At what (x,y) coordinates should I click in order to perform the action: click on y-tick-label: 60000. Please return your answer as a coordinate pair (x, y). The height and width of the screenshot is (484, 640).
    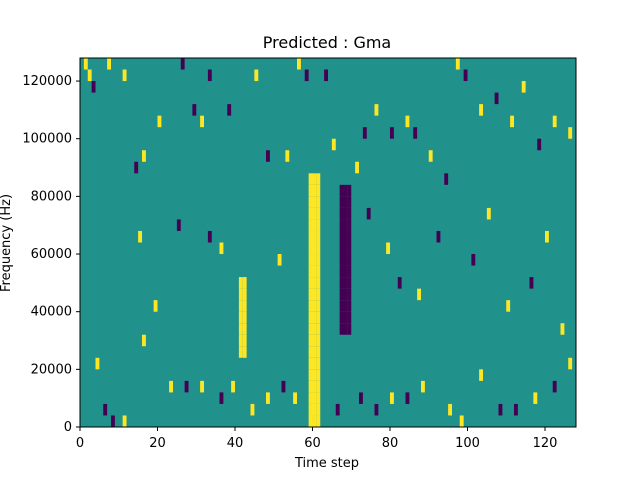
    Looking at the image, I should click on (51, 254).